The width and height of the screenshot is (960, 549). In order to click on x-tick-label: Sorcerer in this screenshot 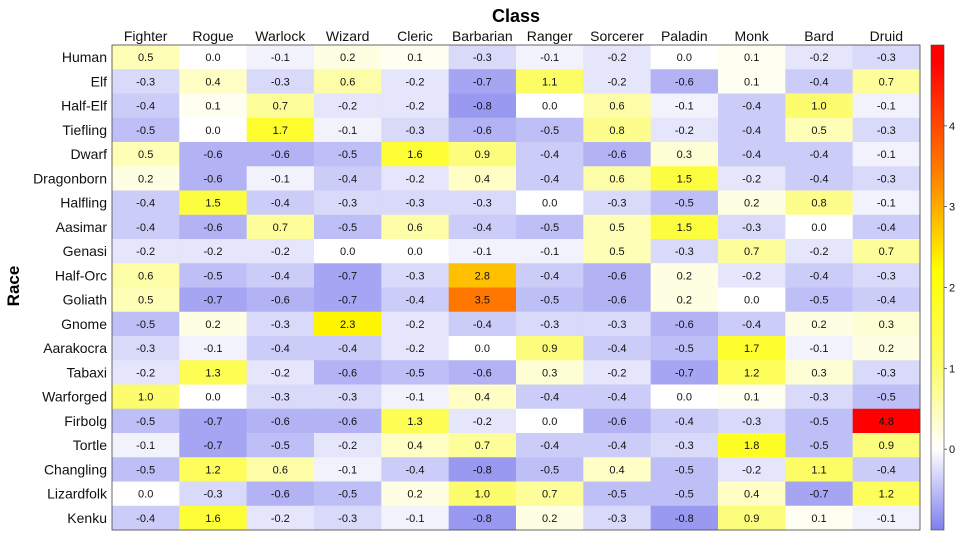, I will do `click(617, 36)`.